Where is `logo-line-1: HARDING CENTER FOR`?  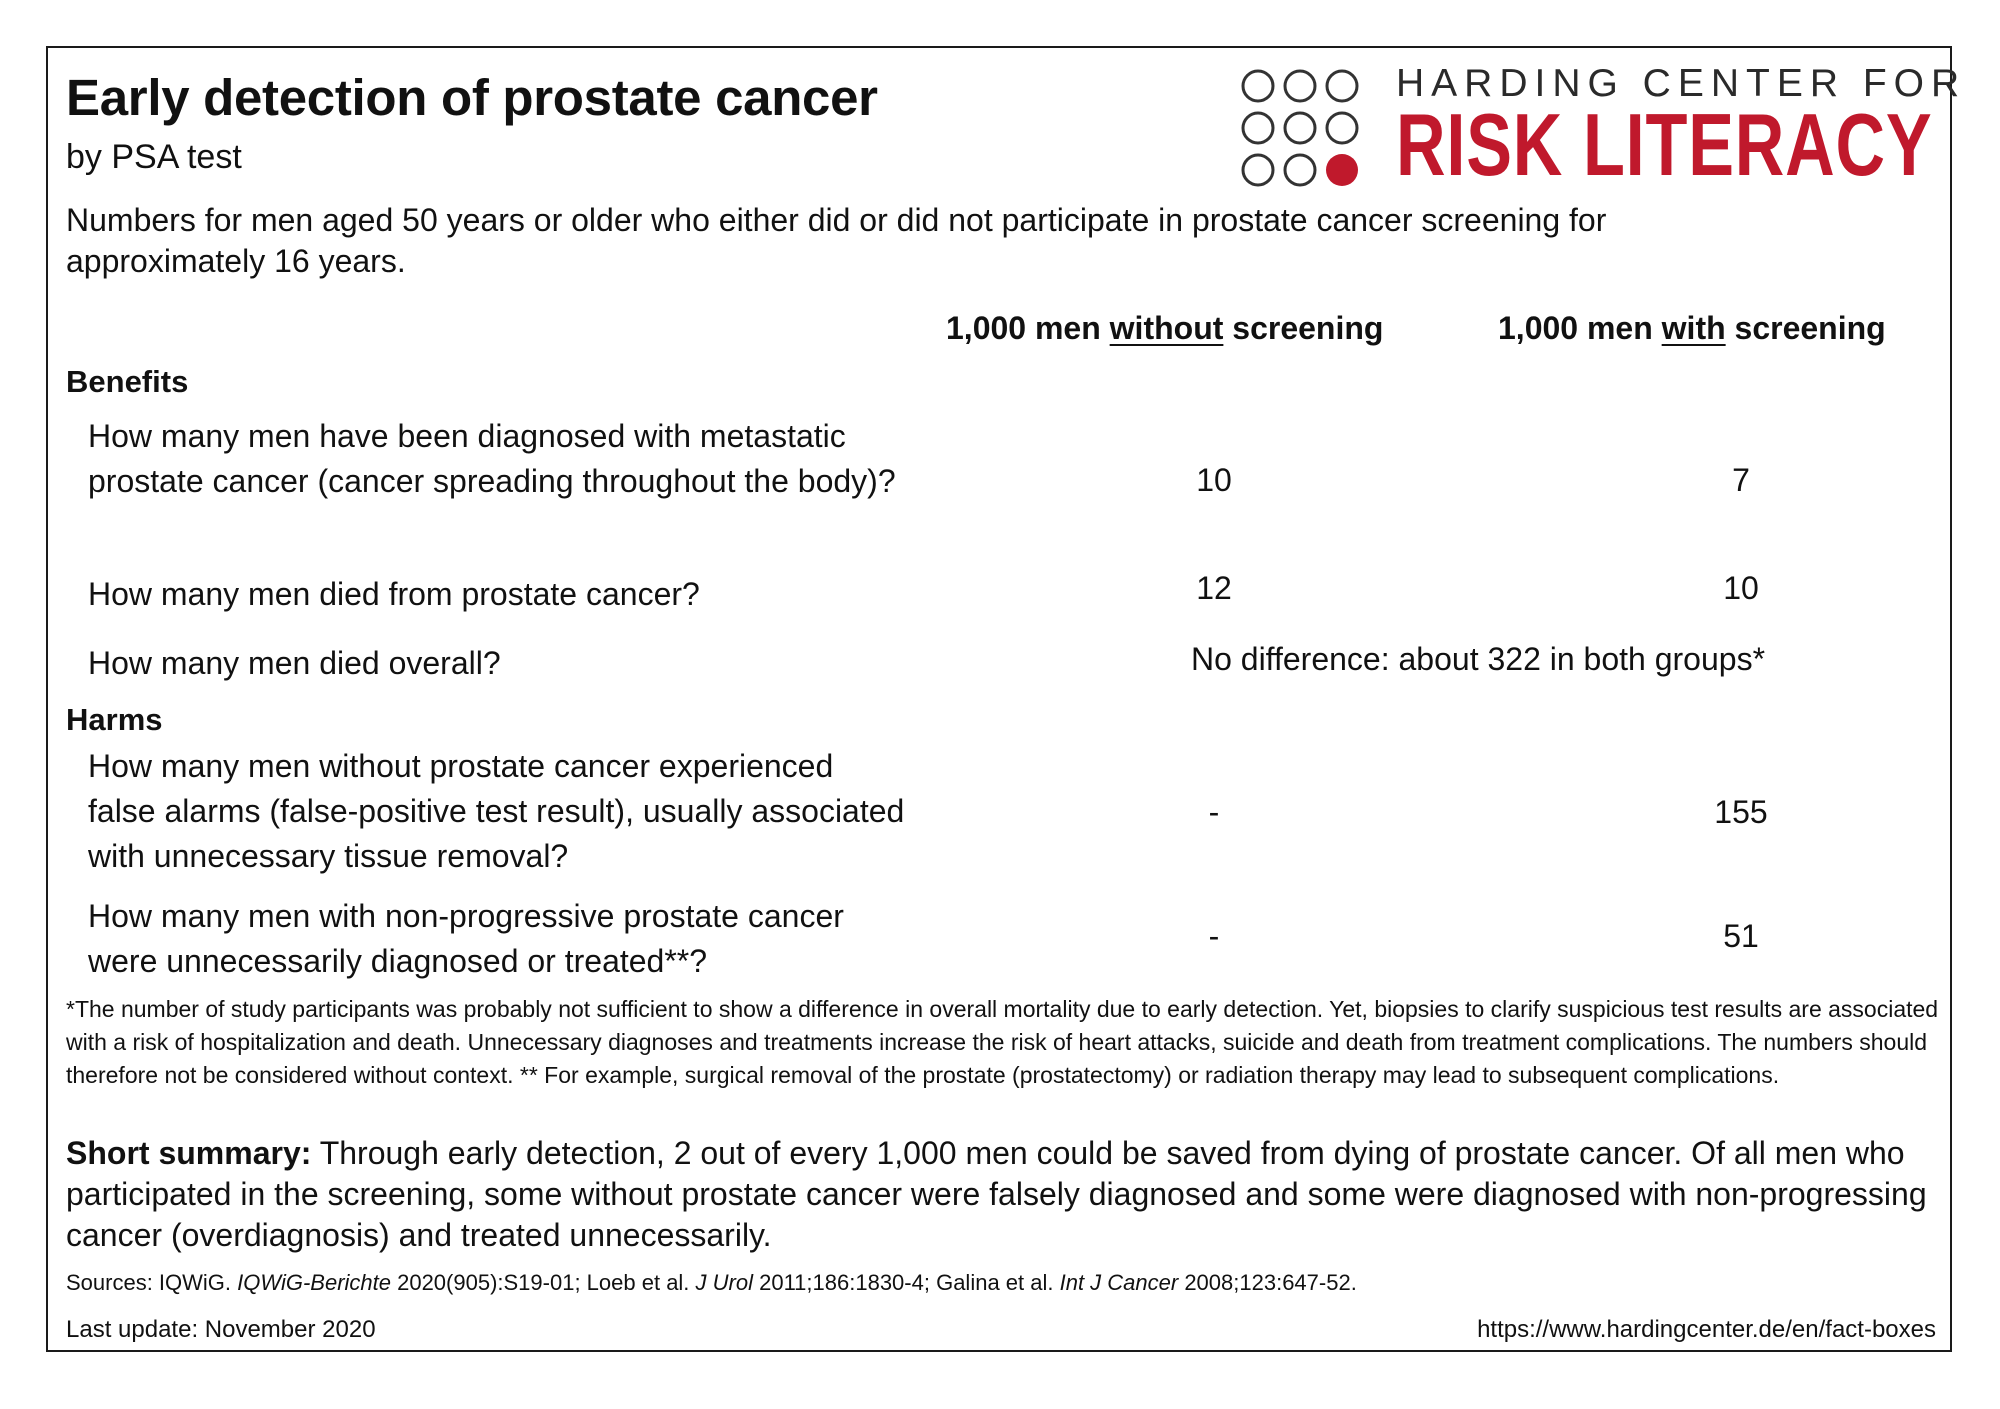
logo-line-1: HARDING CENTER FOR is located at coordinates (1681, 83).